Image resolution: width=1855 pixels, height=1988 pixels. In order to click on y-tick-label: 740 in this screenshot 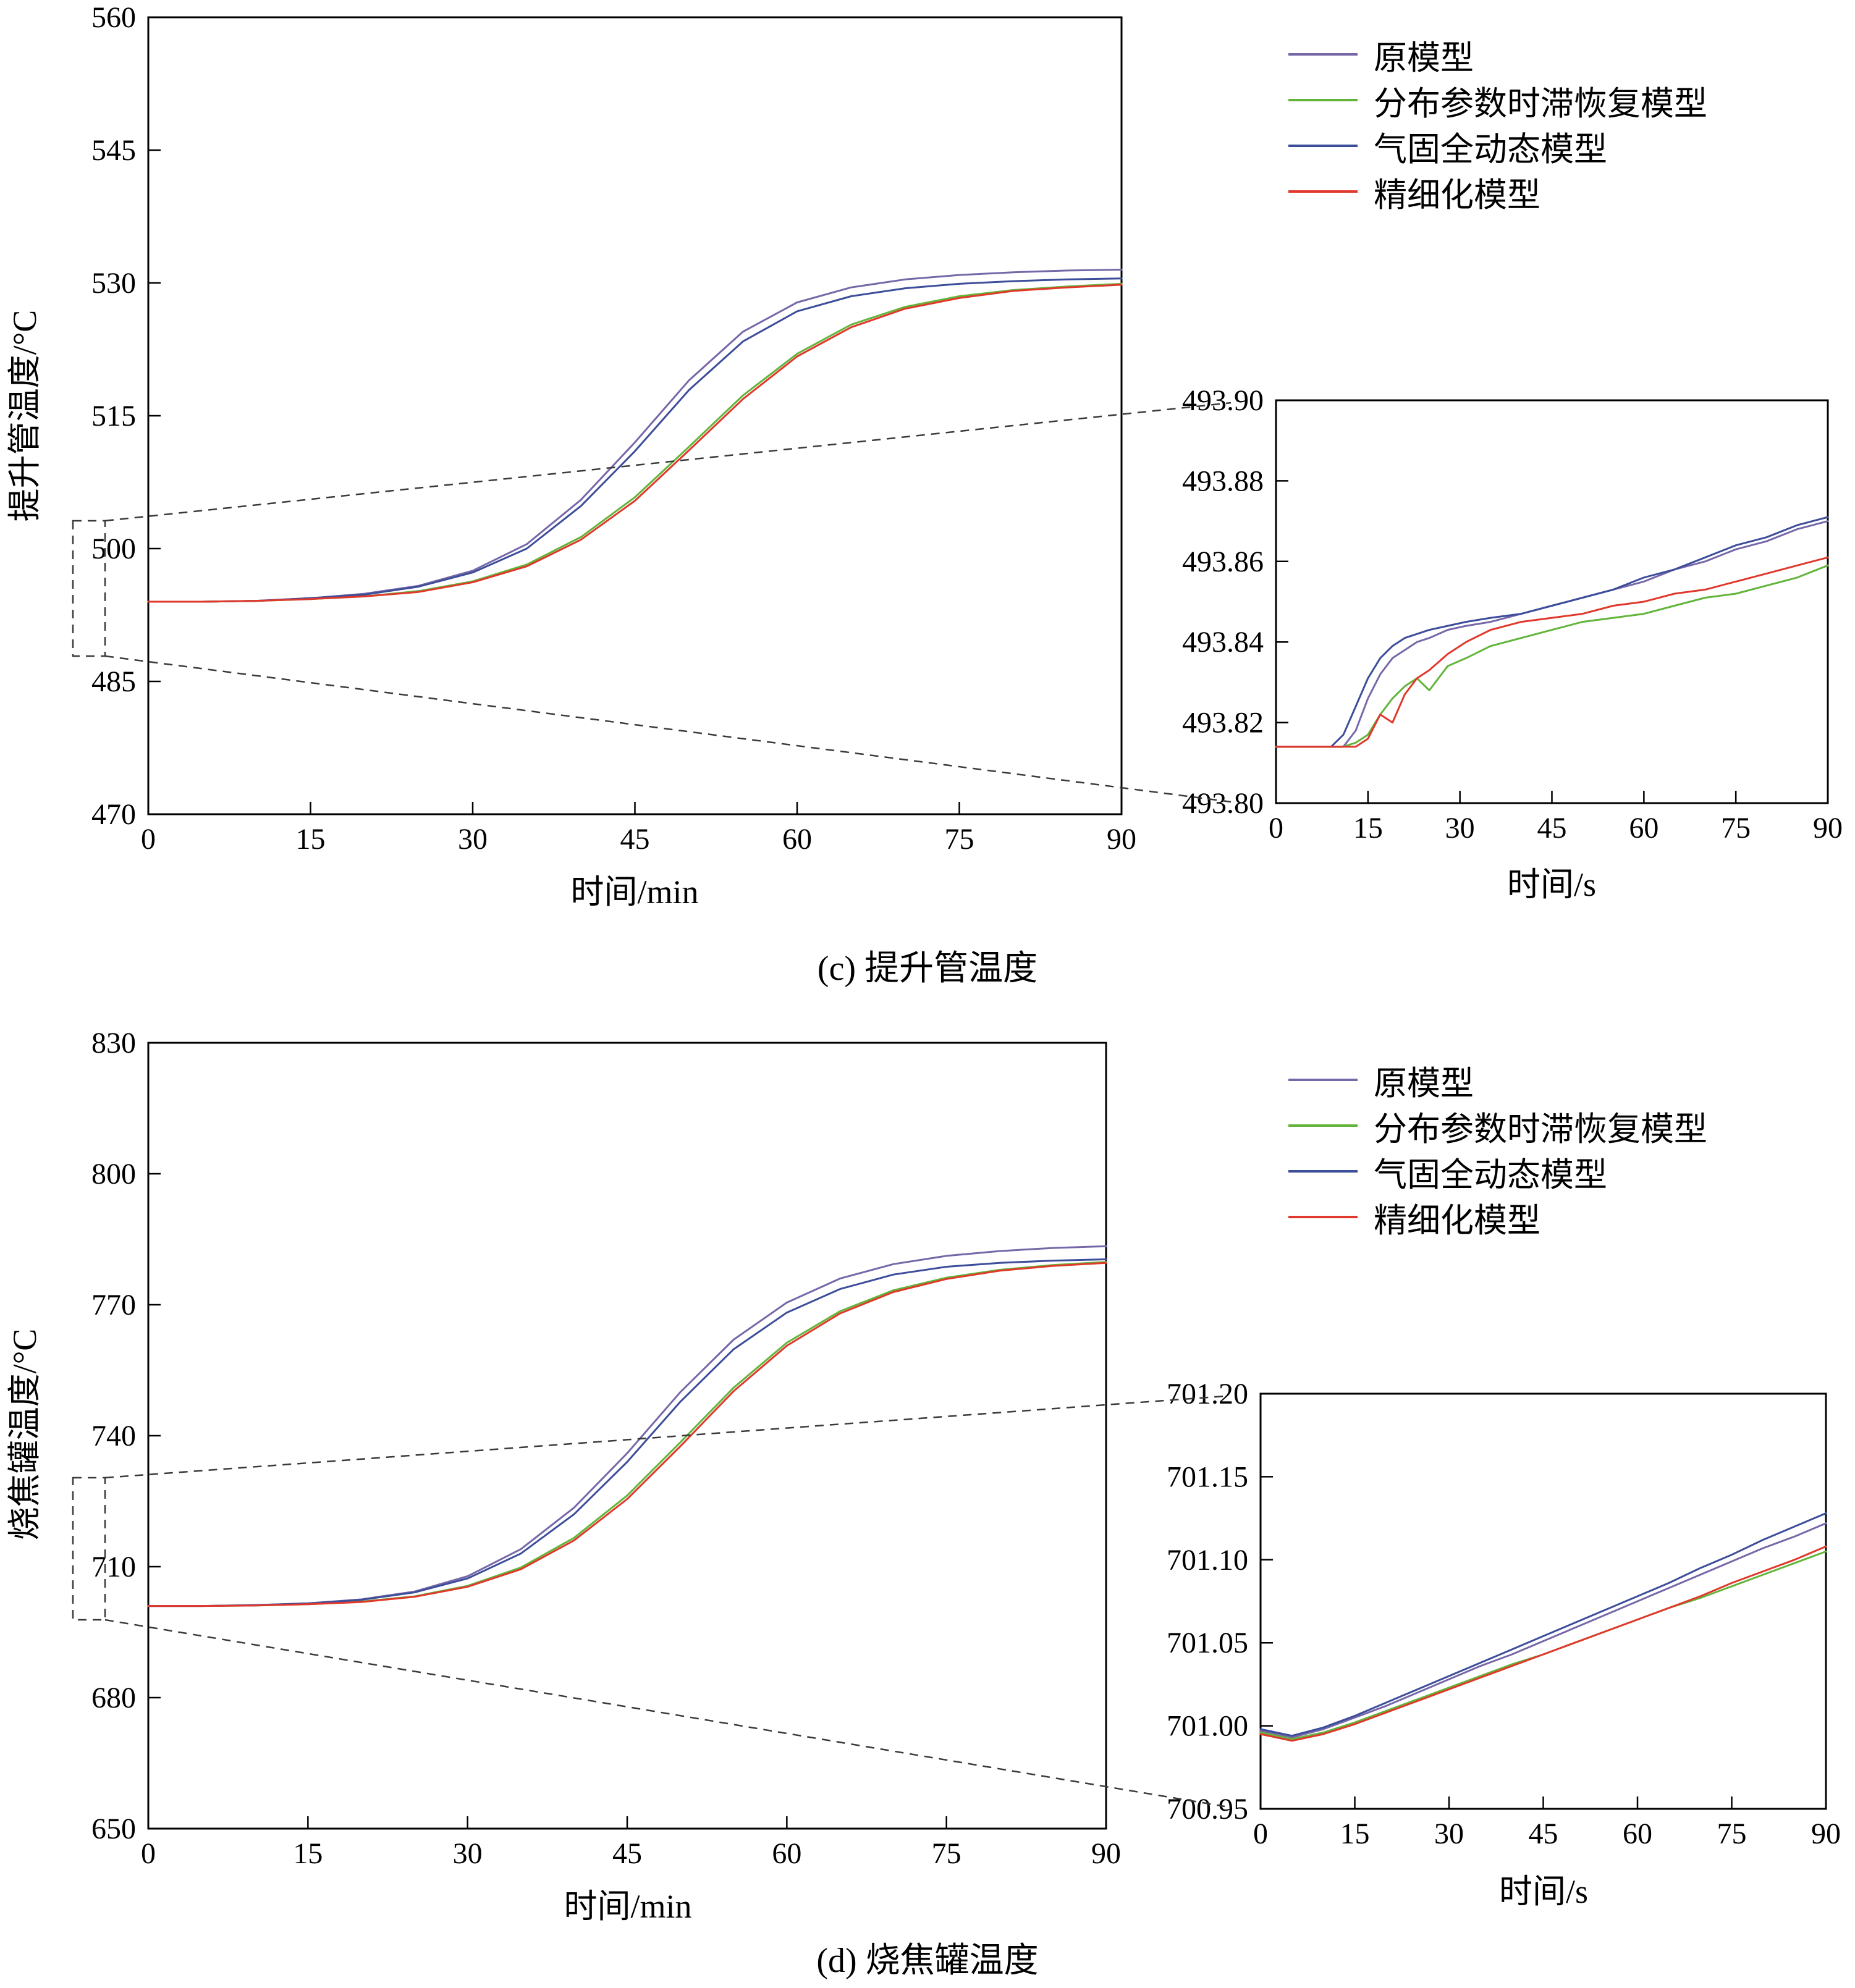, I will do `click(113, 1436)`.